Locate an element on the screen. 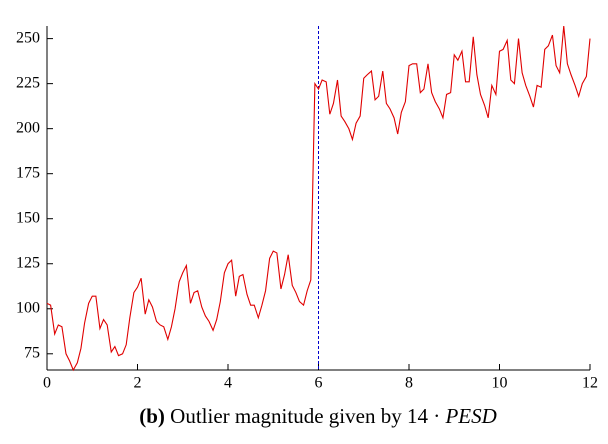 The image size is (608, 444). x-tick-label: 2 is located at coordinates (138, 383).